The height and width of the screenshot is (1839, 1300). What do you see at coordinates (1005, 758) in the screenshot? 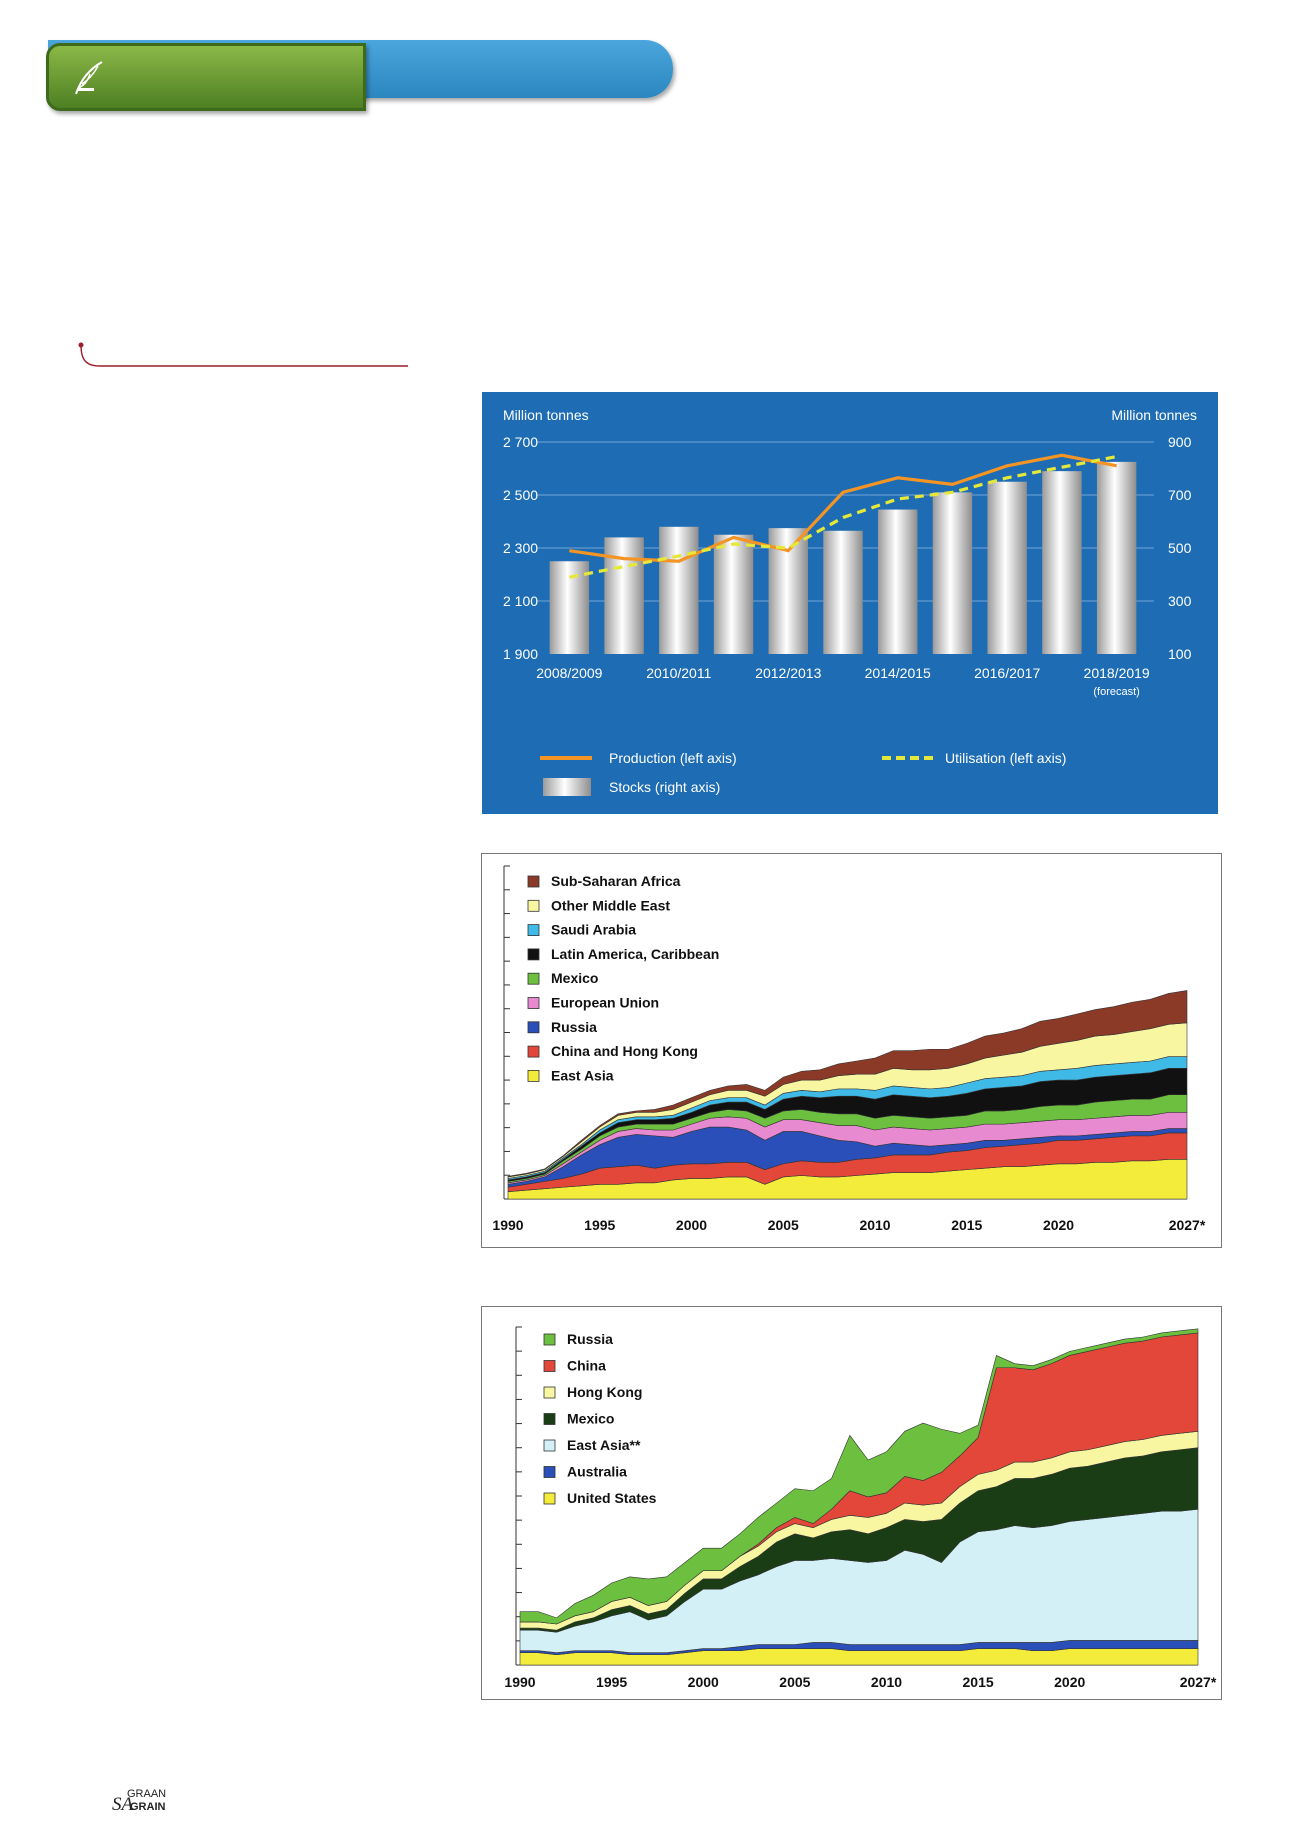
I see `legend-utilisation-label: Utilisation (left axis)` at bounding box center [1005, 758].